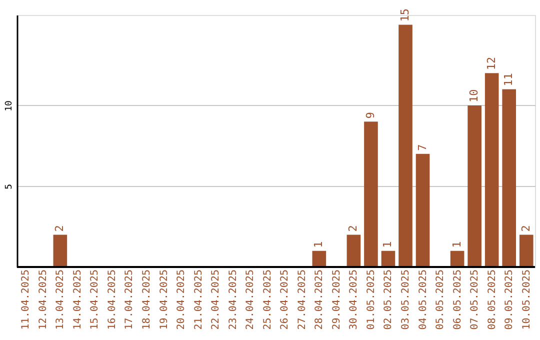 The height and width of the screenshot is (340, 540). I want to click on x-tick-label: 10.05.2025, so click(526, 300).